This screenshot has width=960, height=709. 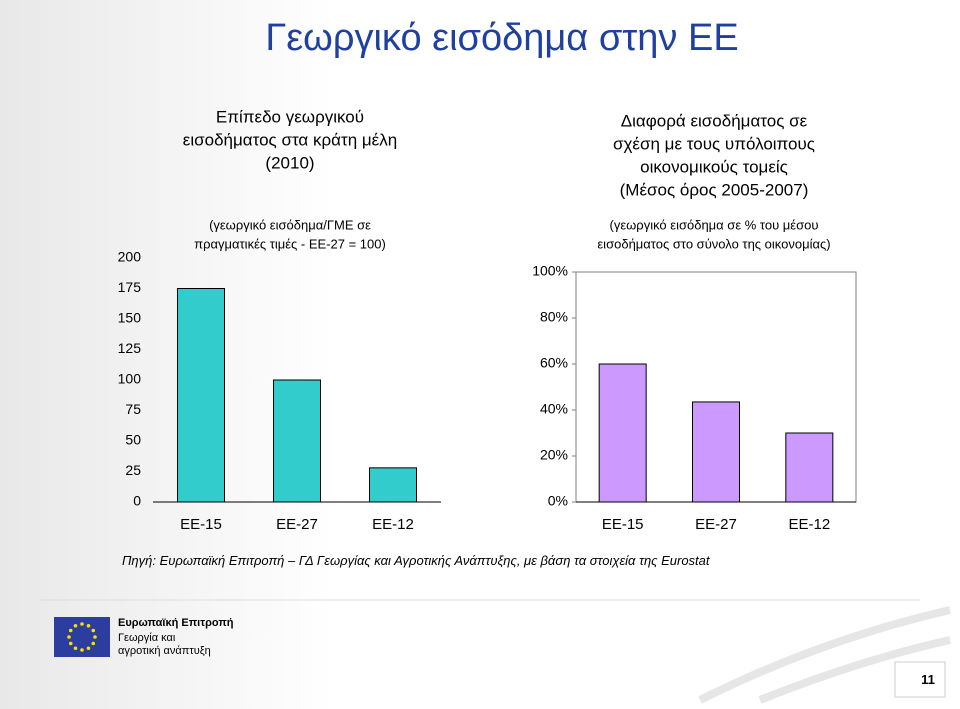 I want to click on eu-logo, so click(x=82, y=637).